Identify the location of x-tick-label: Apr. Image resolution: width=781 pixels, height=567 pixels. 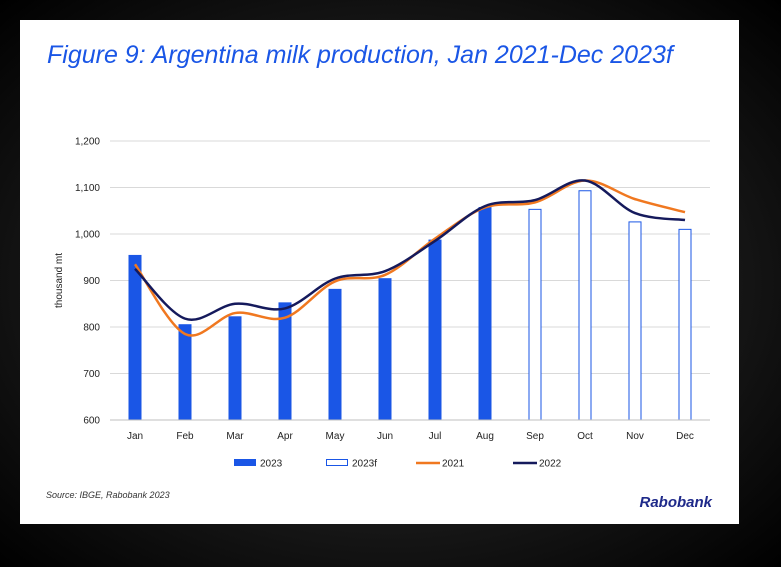
(285, 436).